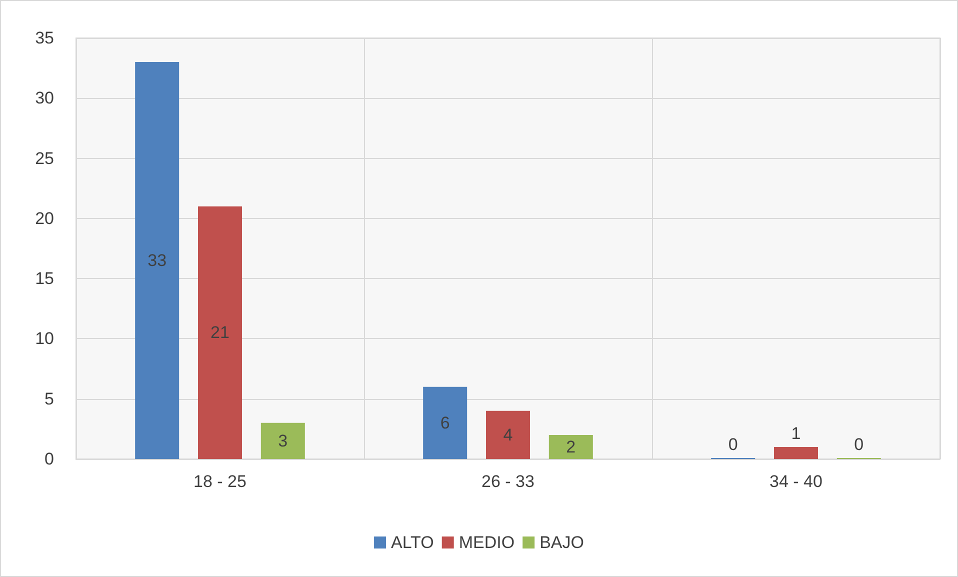  What do you see at coordinates (44, 218) in the screenshot?
I see `y-tick-label: 20` at bounding box center [44, 218].